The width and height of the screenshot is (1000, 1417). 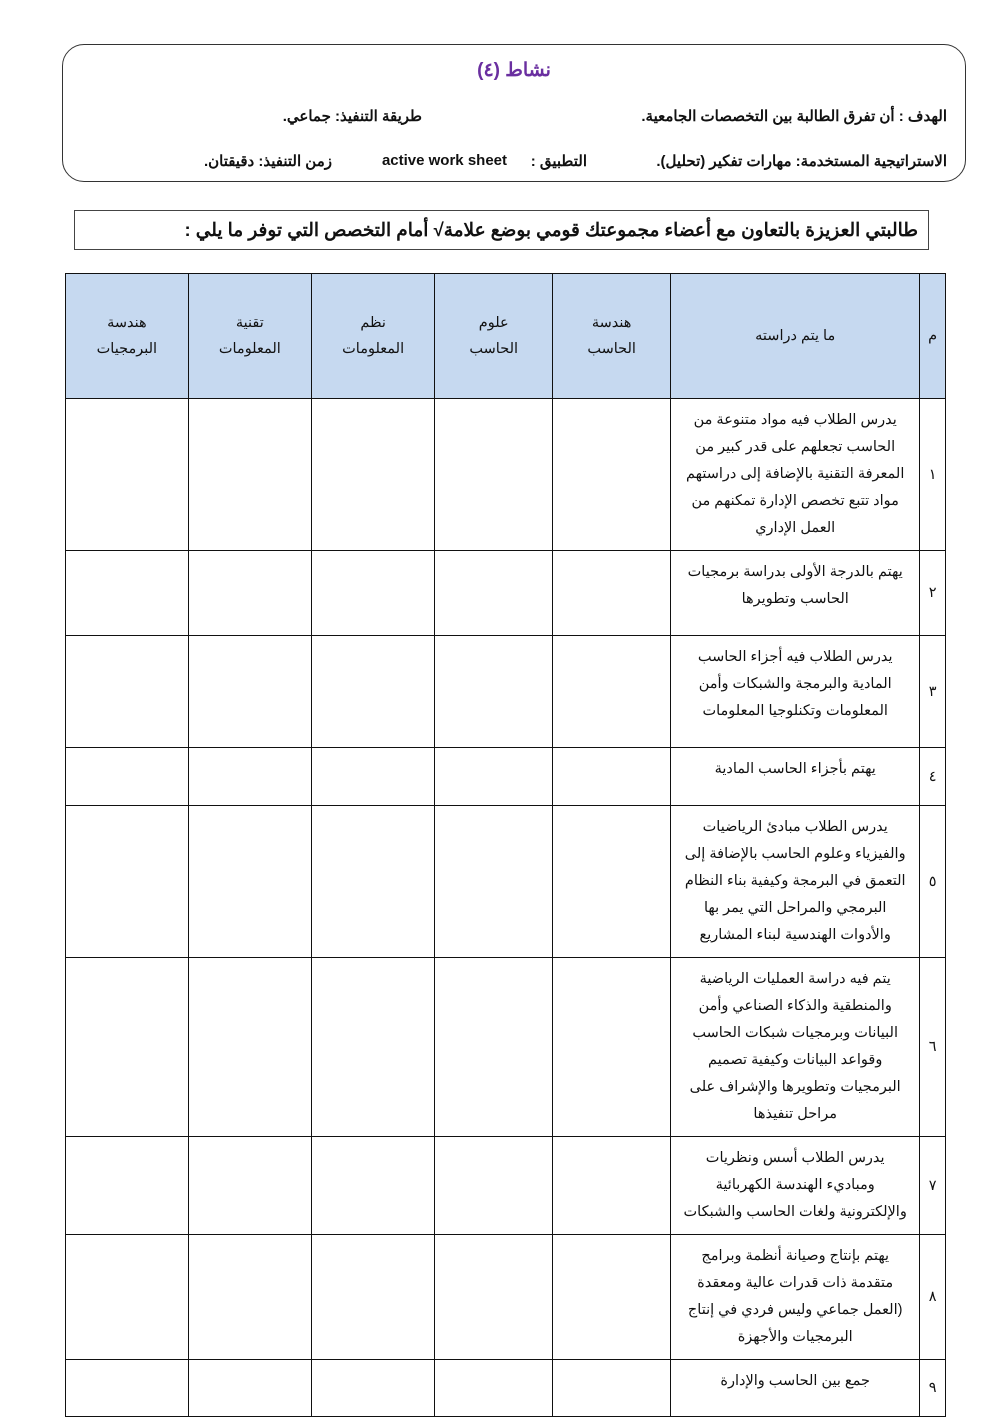 I want to click on column-header: ما يتم دراسته, so click(x=795, y=336).